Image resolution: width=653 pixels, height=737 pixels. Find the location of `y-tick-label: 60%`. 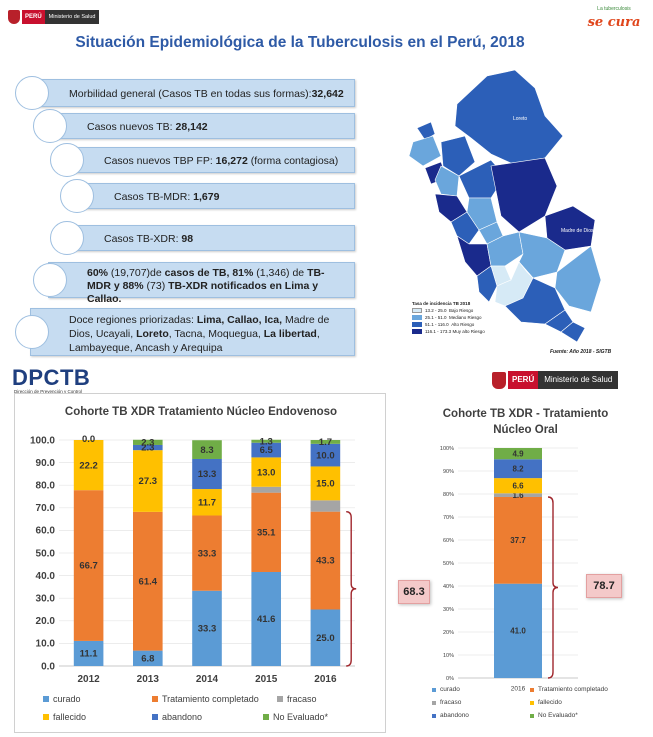

y-tick-label: 60% is located at coordinates (448, 541).